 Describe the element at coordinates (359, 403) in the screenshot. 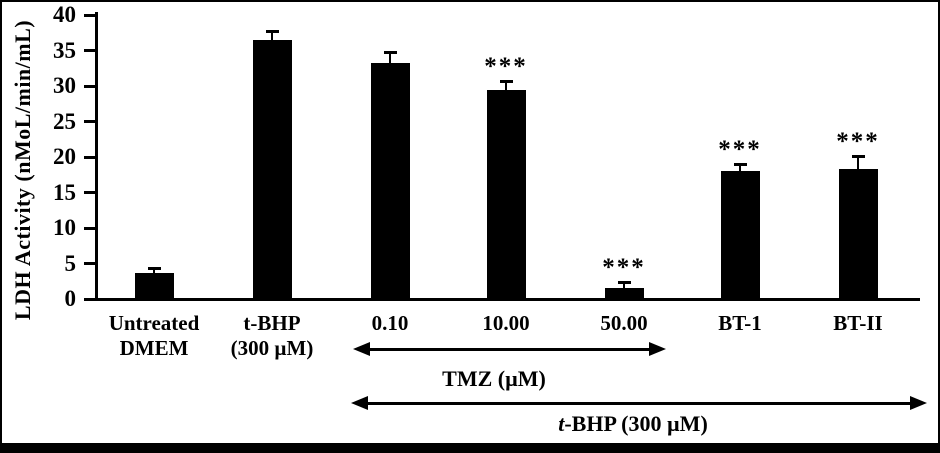

I see `tbhp-arrow-left-head` at that location.